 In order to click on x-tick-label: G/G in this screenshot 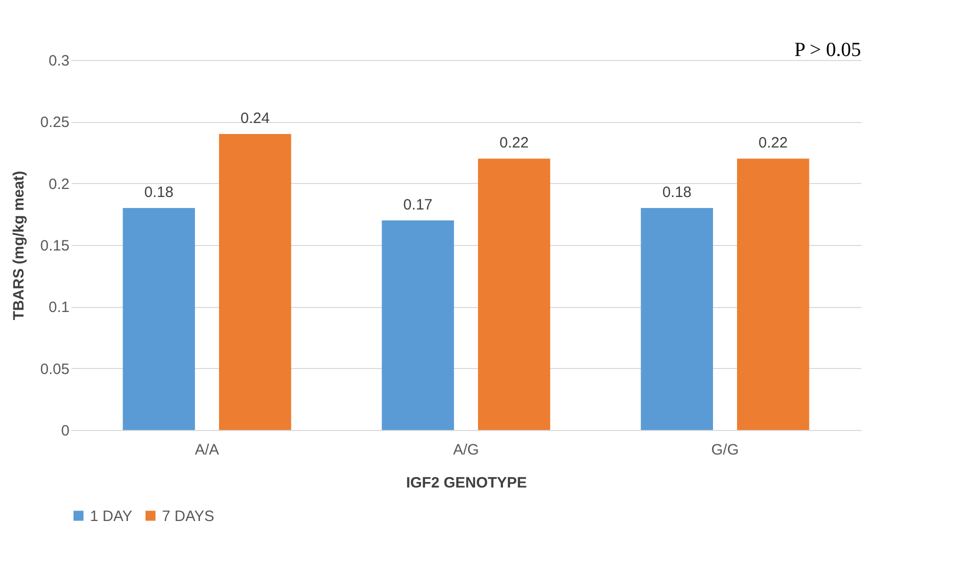, I will do `click(725, 450)`.